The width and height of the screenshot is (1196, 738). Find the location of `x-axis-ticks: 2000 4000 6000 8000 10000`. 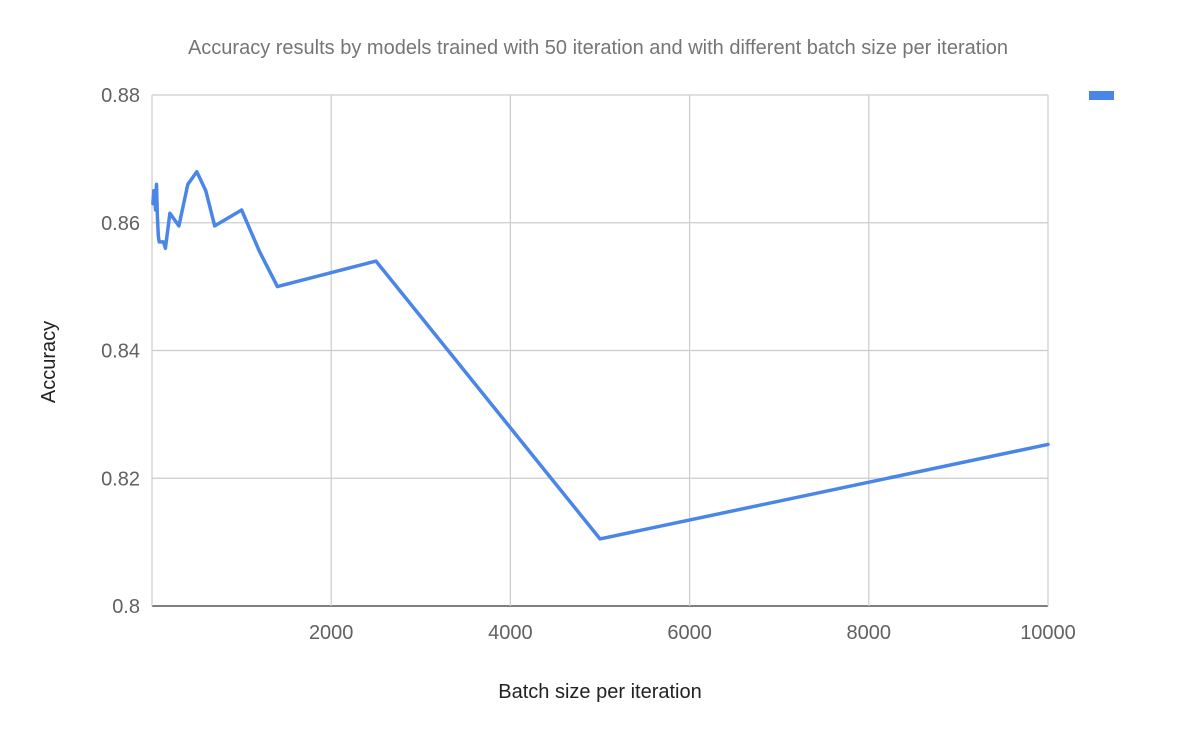

x-axis-ticks: 2000 4000 6000 8000 10000 is located at coordinates (692, 633).